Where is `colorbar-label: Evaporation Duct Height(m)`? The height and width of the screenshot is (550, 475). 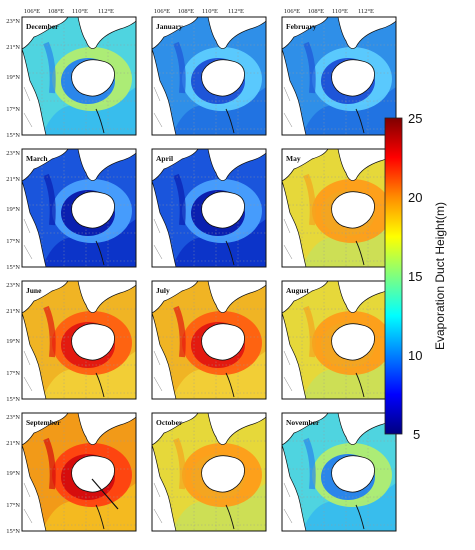 colorbar-label: Evaporation Duct Height(m) is located at coordinates (440, 276).